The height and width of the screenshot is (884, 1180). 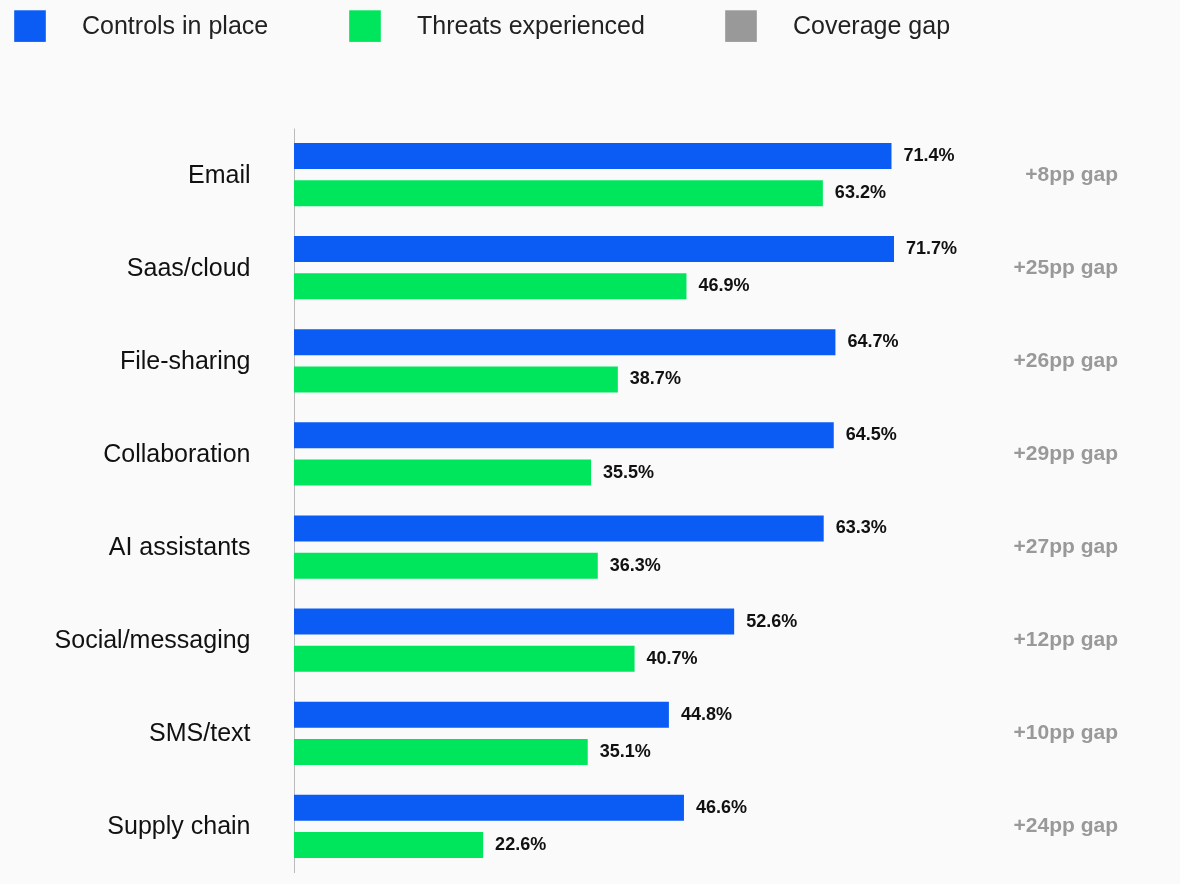 I want to click on y-tick-label: Collaboration, so click(x=177, y=452).